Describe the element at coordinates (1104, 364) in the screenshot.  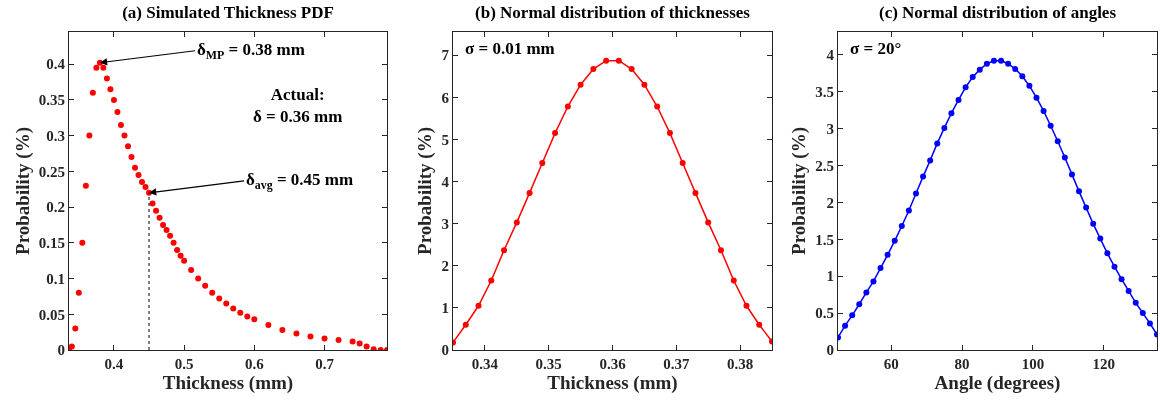
I see `x-tick-label: 120` at that location.